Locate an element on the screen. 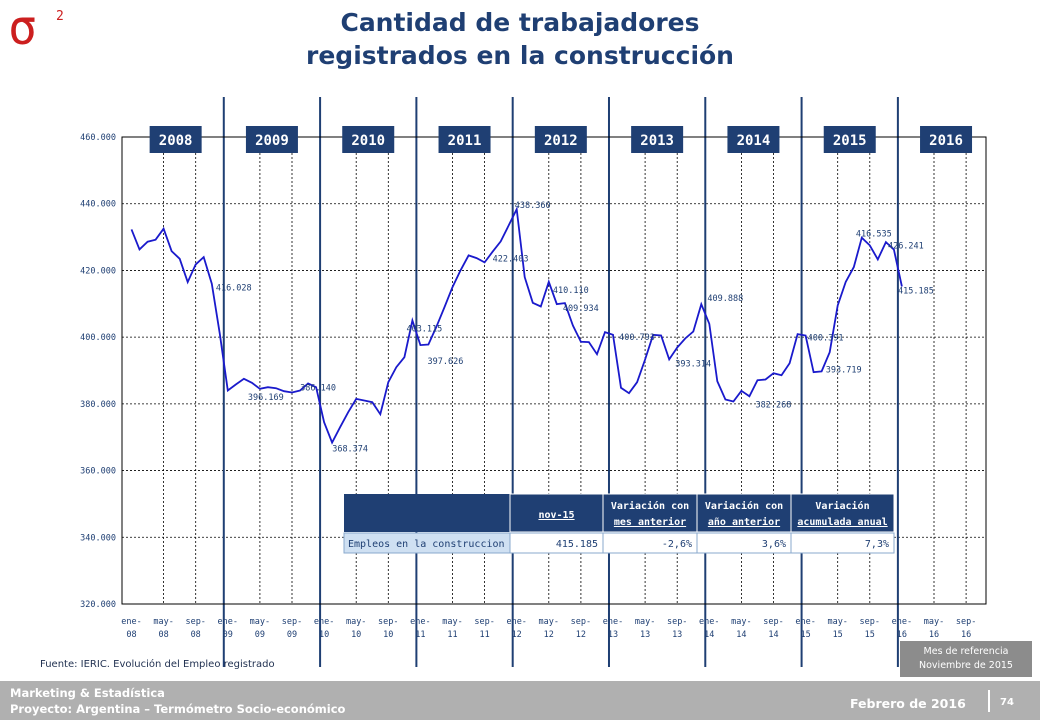 The width and height of the screenshot is (1040, 720). sigma-icon: σ 2 is located at coordinates (36, 28).